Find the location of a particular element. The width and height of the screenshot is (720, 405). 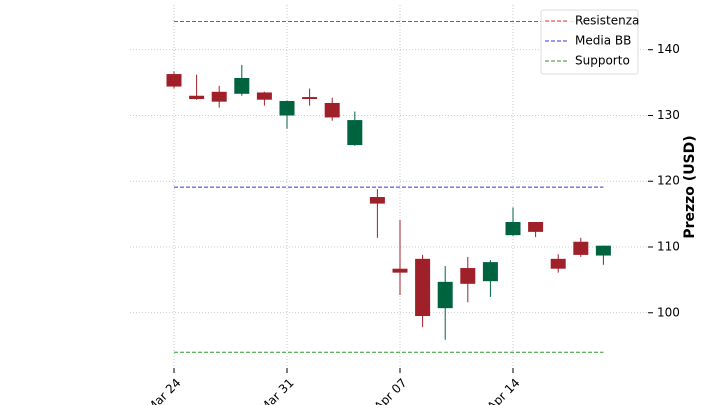

legend-label: Media BB is located at coordinates (603, 41).